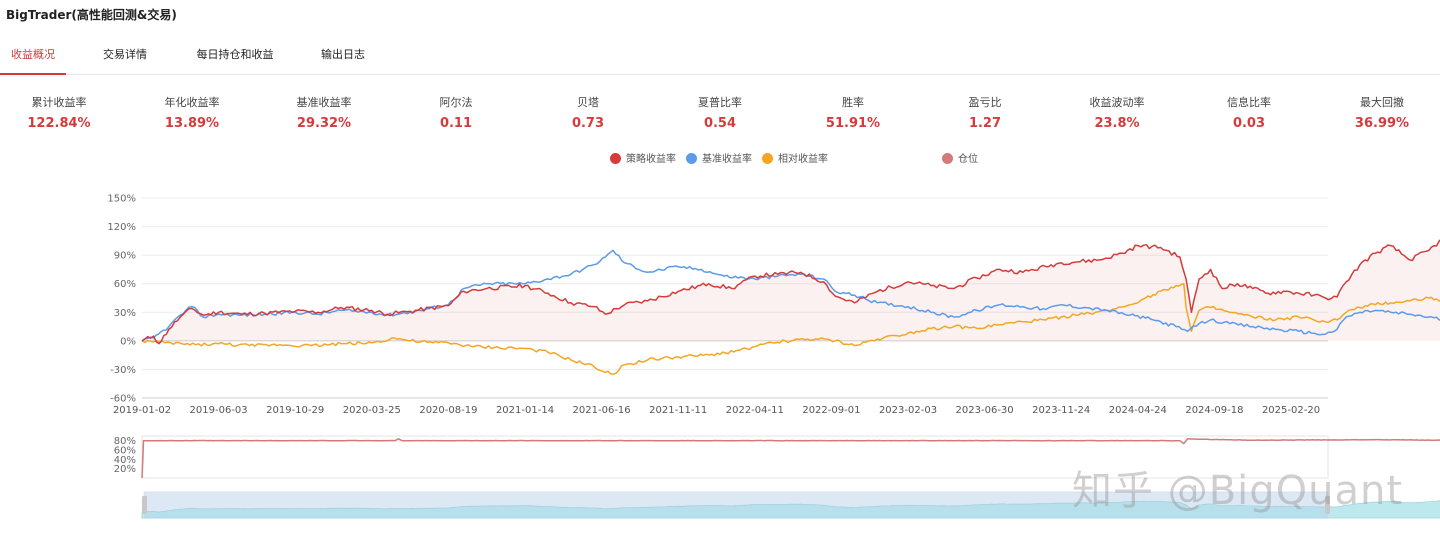 The image size is (1440, 547). I want to click on position-y-tick-label: 40%, so click(125, 460).